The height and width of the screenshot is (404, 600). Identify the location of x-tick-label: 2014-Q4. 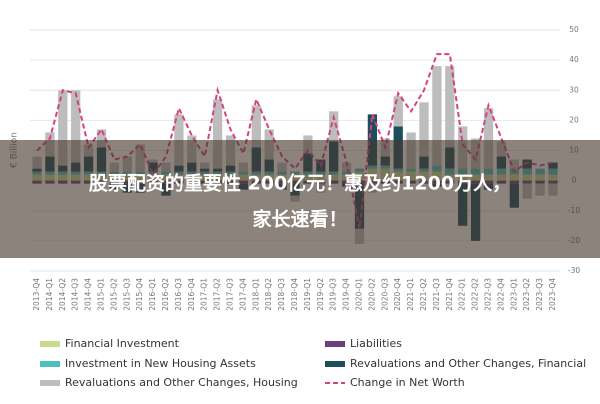
(88, 294).